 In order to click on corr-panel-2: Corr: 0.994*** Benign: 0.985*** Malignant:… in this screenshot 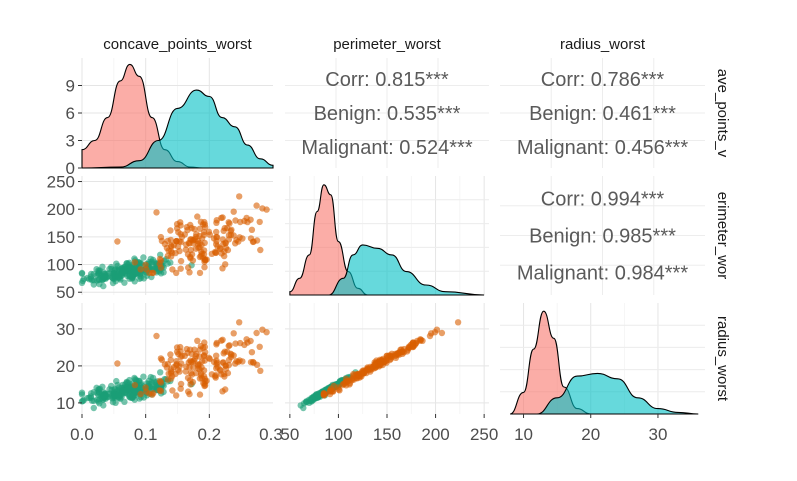, I will do `click(602, 237)`.